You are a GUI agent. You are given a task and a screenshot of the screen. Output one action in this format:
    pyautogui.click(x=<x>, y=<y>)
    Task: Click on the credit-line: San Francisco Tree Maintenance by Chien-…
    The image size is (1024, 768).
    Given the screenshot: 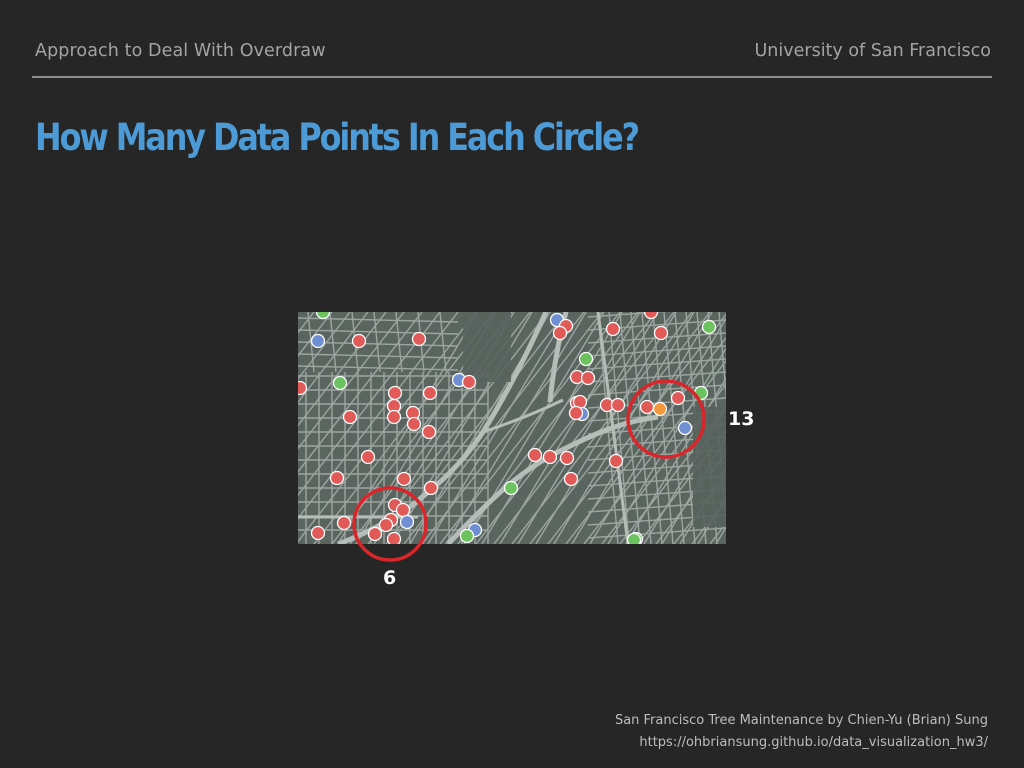 What is the action you would take?
    pyautogui.click(x=801, y=720)
    